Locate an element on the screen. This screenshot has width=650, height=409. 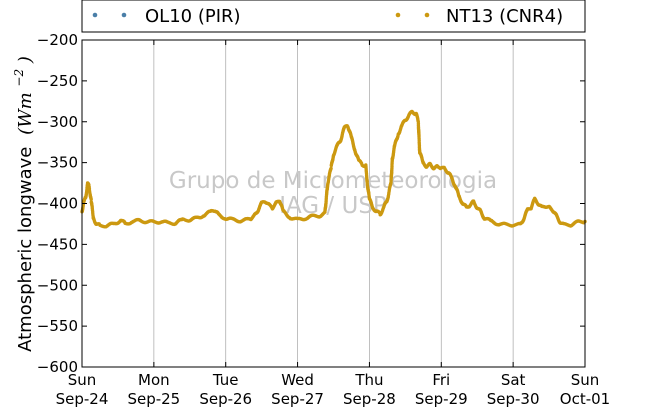
y-tick-label: −350 is located at coordinates (57, 163).